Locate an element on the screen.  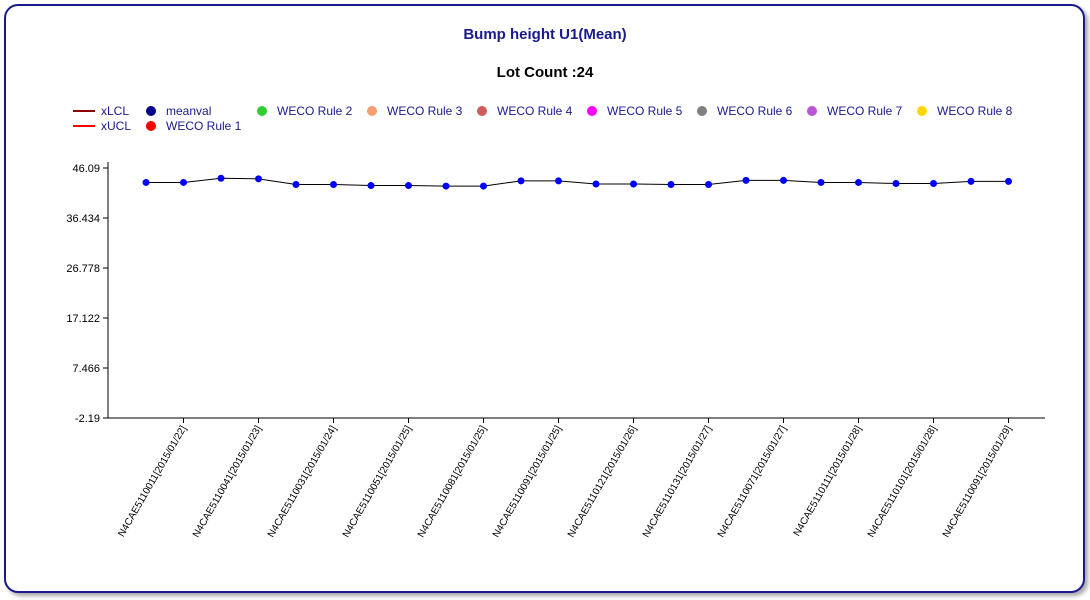
x-tick-label: N4CAE5110051[2015/01/25] is located at coordinates (377, 482).